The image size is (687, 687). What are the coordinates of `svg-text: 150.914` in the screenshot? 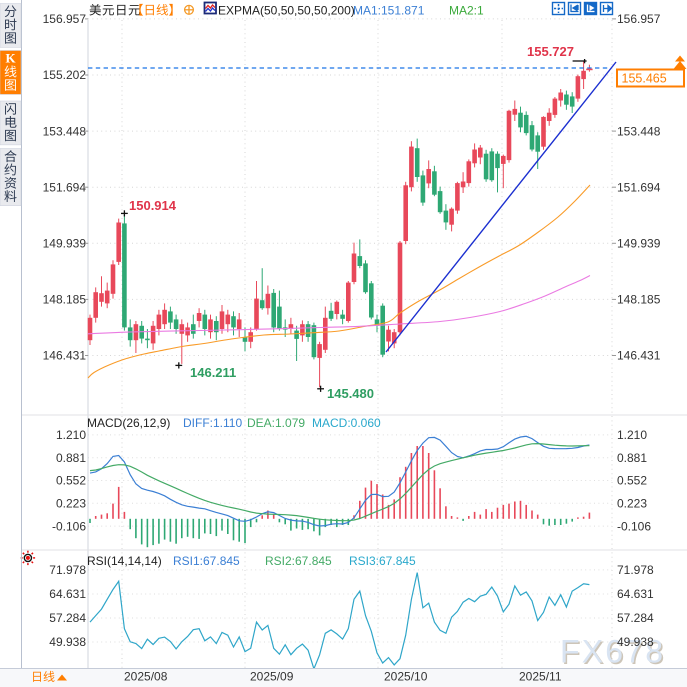 It's located at (153, 205).